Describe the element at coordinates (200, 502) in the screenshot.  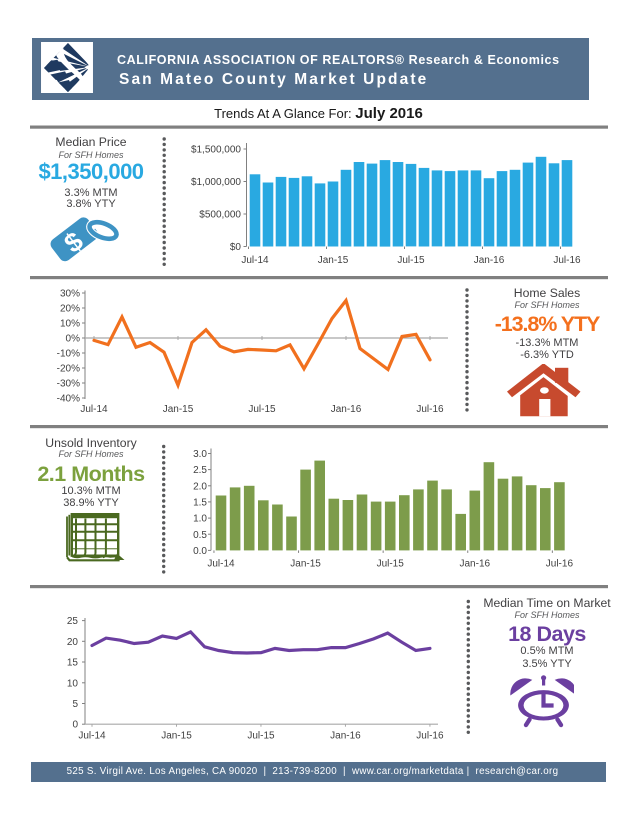
I see `svg-text: 1.5` at that location.